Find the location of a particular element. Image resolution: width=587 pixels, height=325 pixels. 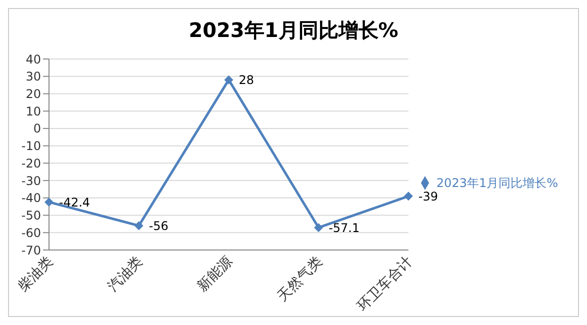

y-tick-label: 30 is located at coordinates (33, 77).